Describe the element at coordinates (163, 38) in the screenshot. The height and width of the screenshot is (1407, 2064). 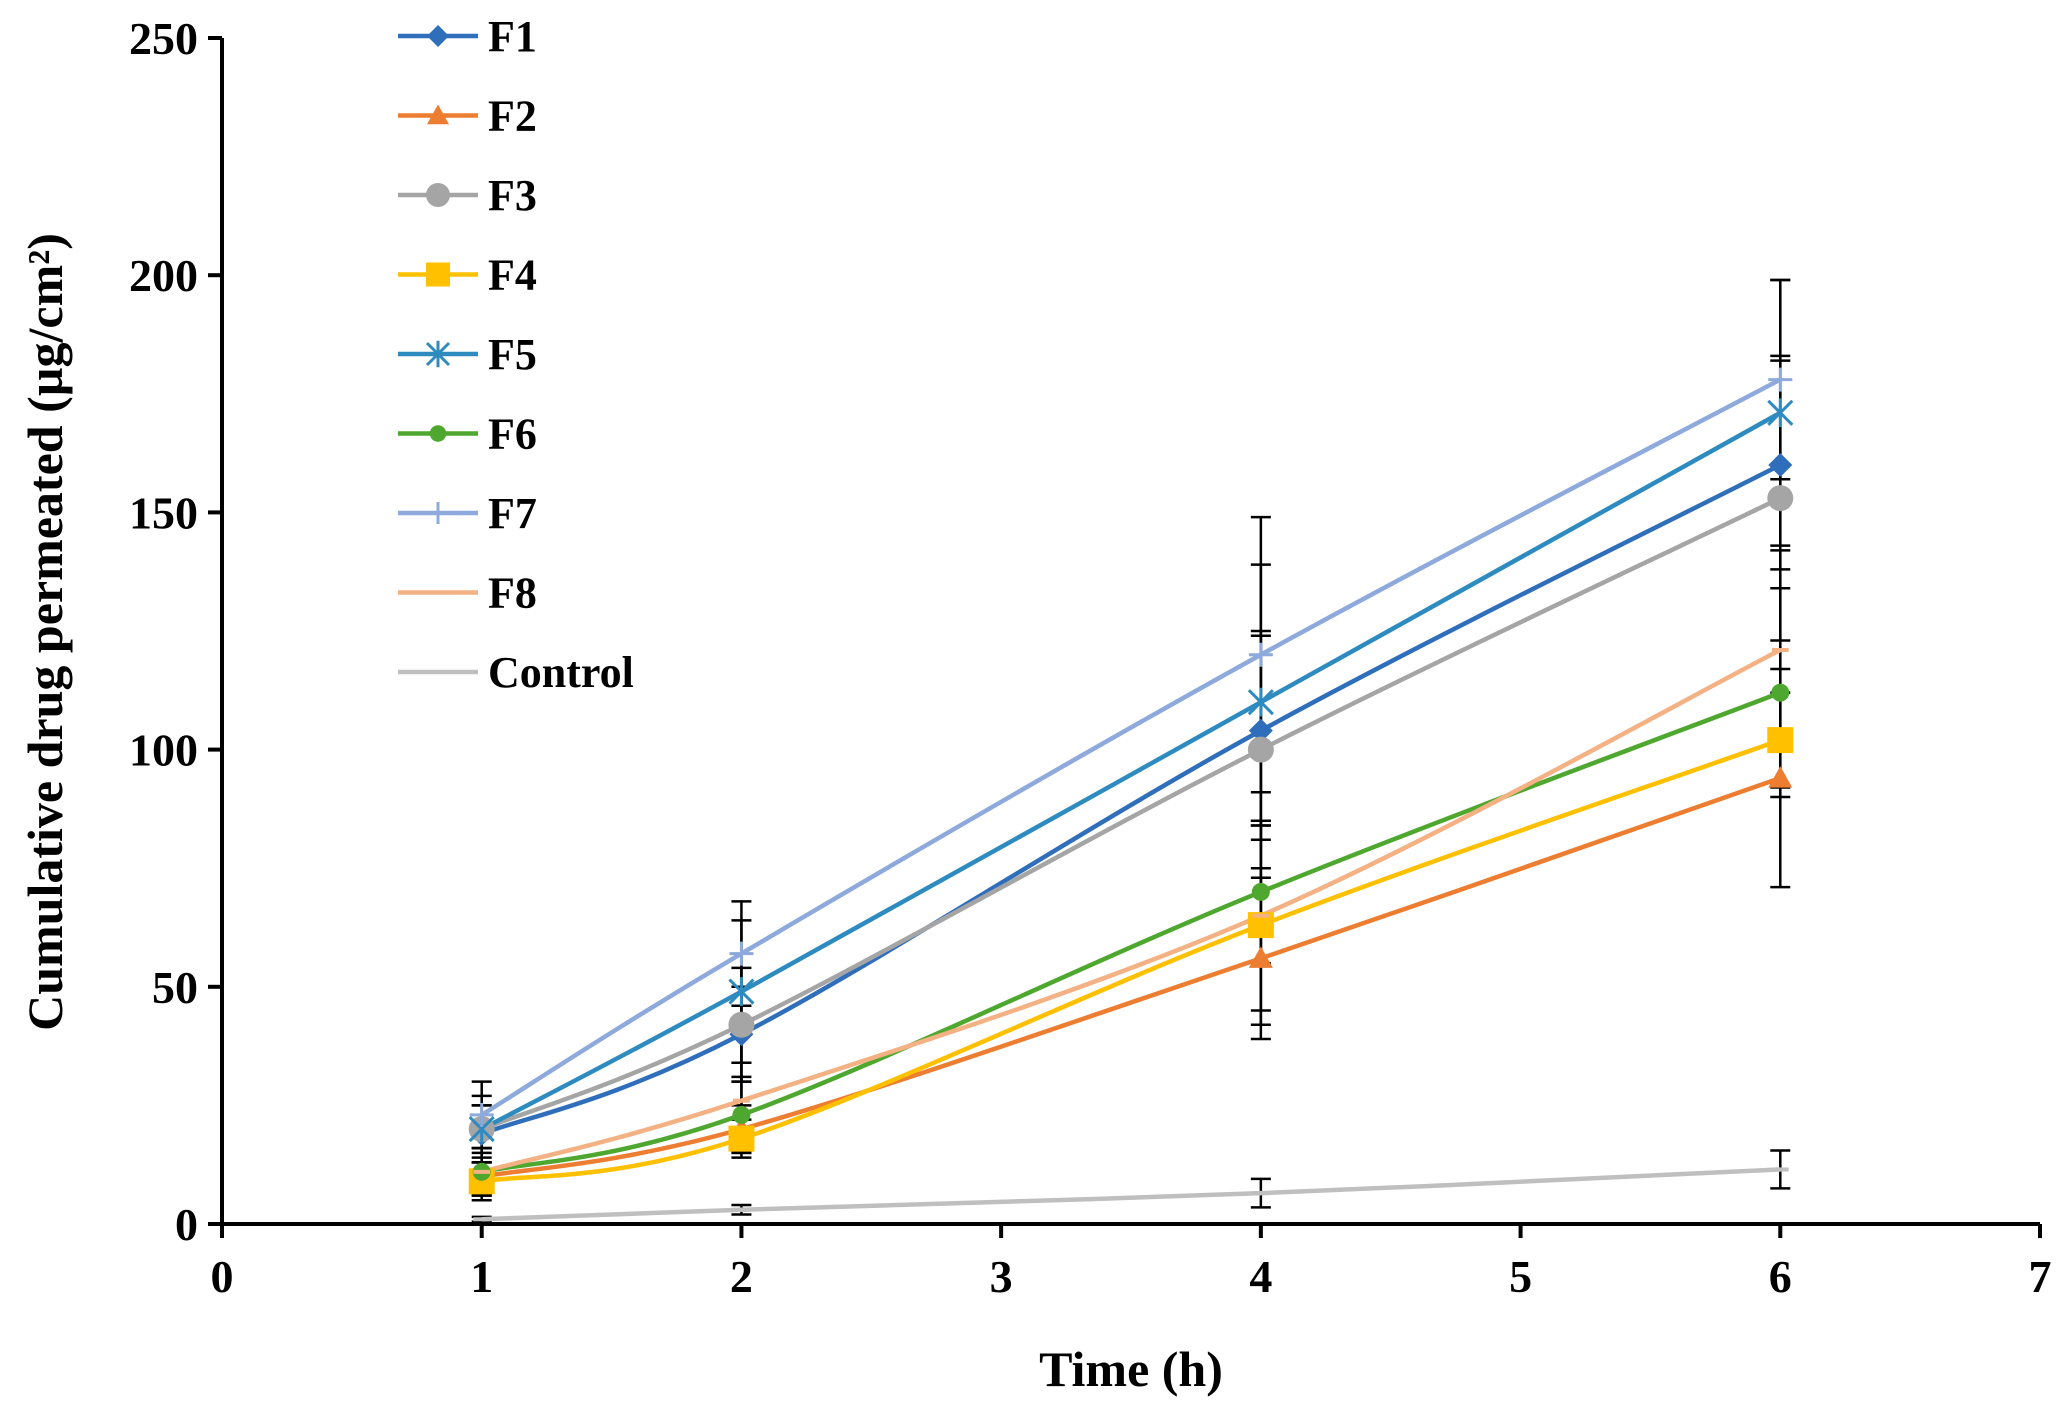
I see `y-tick-label: 250` at that location.